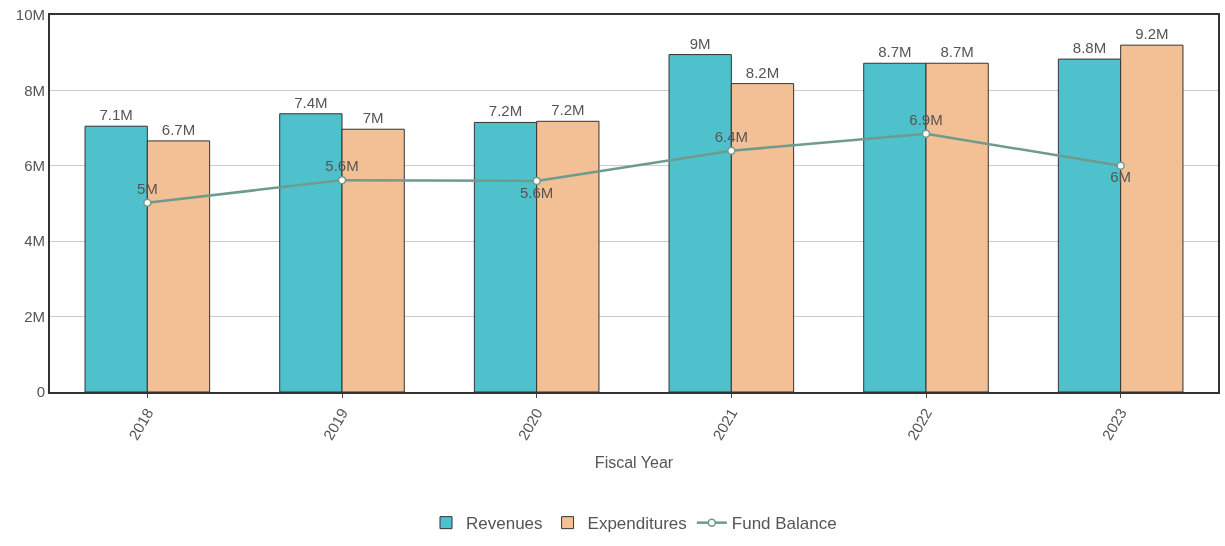 The height and width of the screenshot is (546, 1225). I want to click on data-label: 6.7M, so click(178, 129).